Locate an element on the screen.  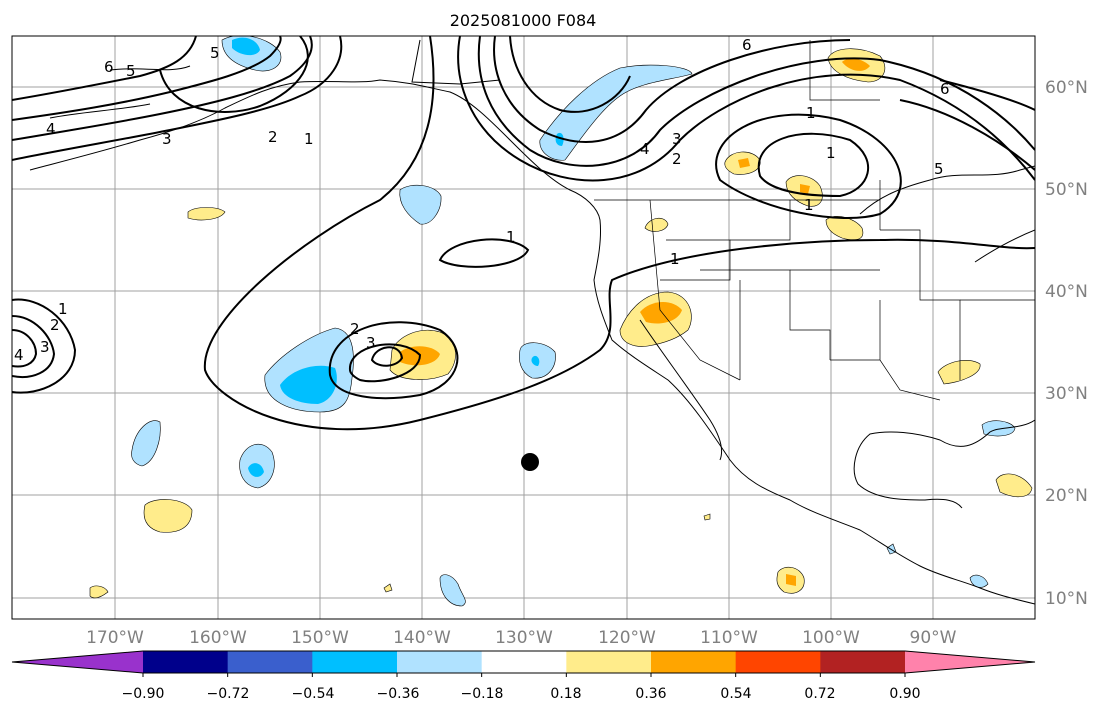
lat-label: 10°N is located at coordinates (1066, 599).